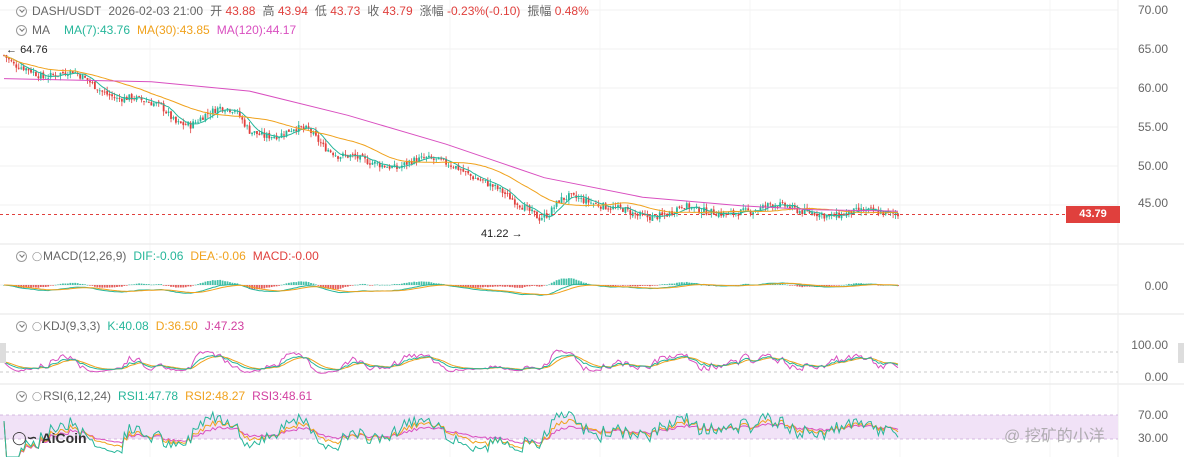 The height and width of the screenshot is (457, 1184). What do you see at coordinates (176, 326) in the screenshot?
I see `d-value: D:36.50` at bounding box center [176, 326].